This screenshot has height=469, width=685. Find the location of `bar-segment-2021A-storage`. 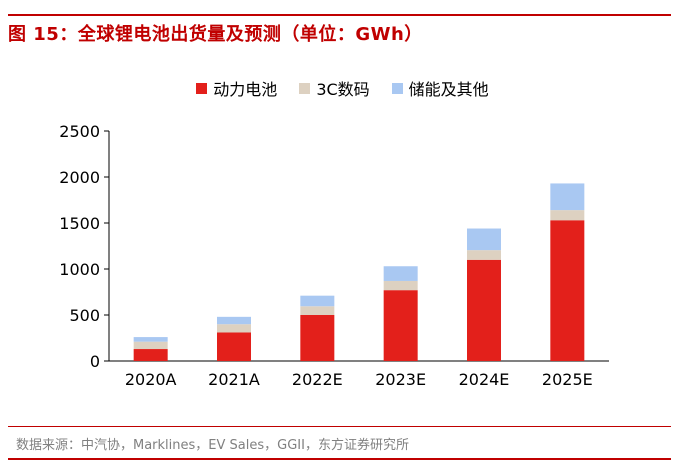

bar-segment-2021A-storage is located at coordinates (234, 320).